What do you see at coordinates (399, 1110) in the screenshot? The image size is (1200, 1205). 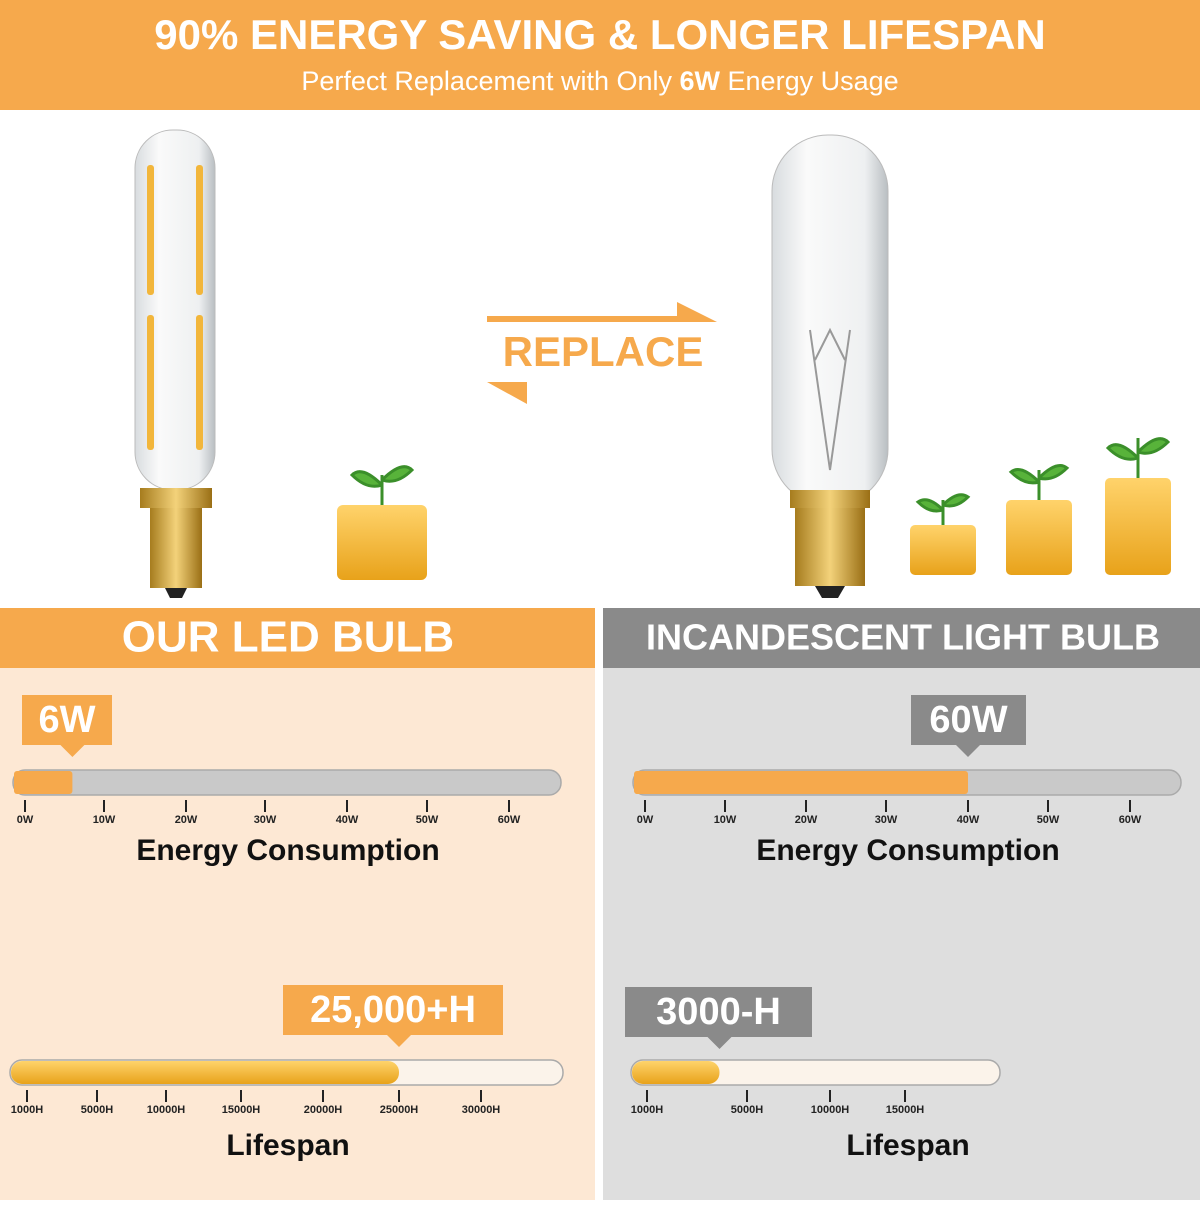 I see `tick-label: 25000H` at bounding box center [399, 1110].